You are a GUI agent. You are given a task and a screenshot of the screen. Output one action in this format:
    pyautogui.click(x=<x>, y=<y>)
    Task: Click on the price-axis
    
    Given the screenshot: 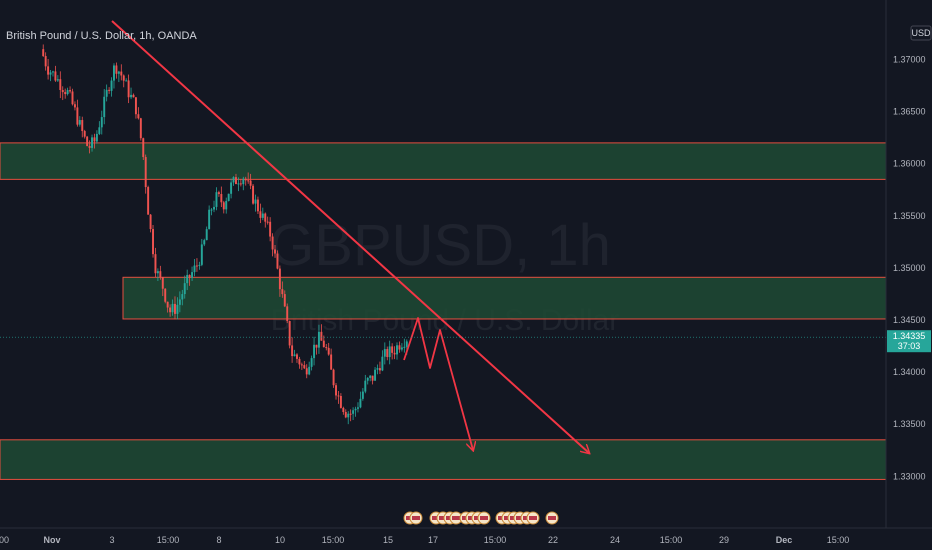 What is the action you would take?
    pyautogui.click(x=909, y=275)
    